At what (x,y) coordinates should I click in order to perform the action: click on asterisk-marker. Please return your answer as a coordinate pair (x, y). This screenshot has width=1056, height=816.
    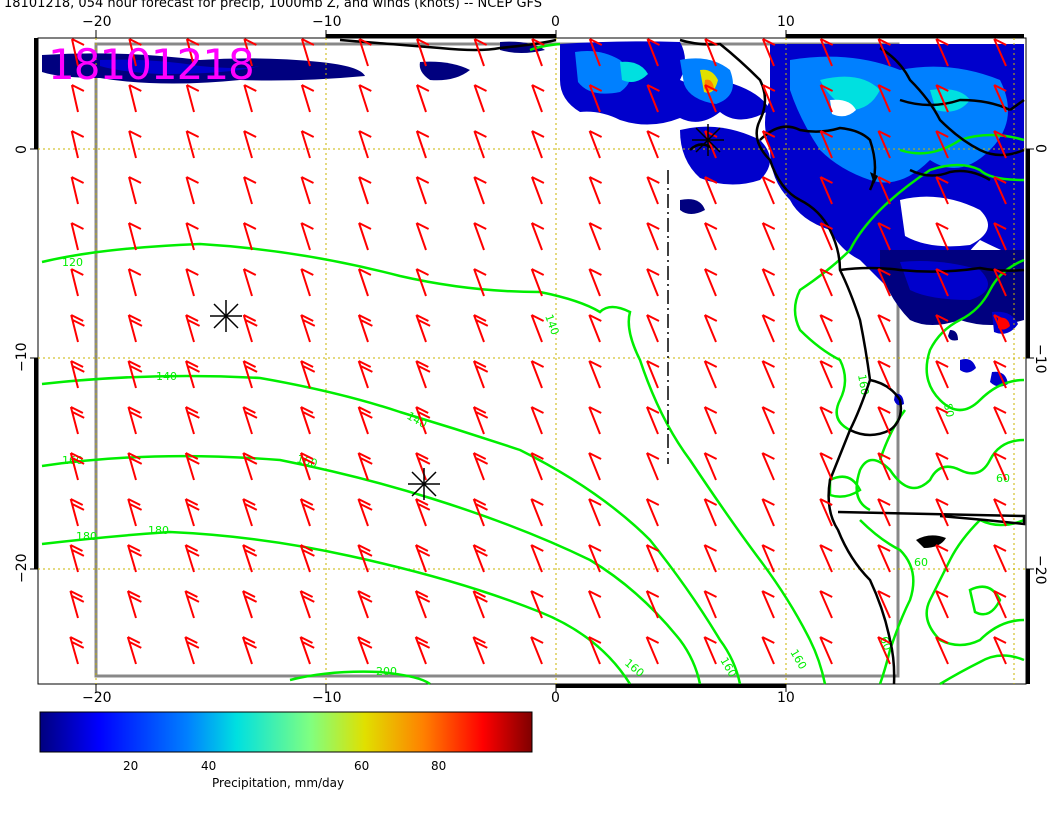
    Looking at the image, I should click on (708, 140).